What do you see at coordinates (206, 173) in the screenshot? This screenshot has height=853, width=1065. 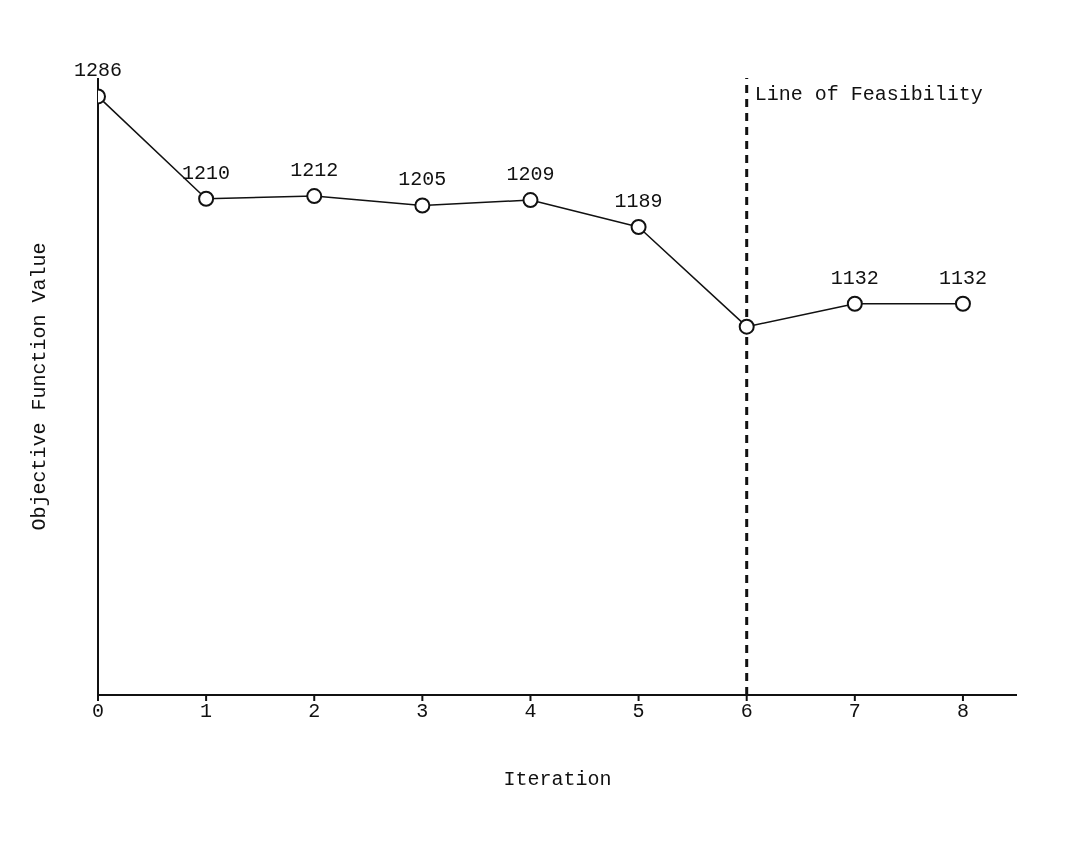 I see `data-label: 1210` at bounding box center [206, 173].